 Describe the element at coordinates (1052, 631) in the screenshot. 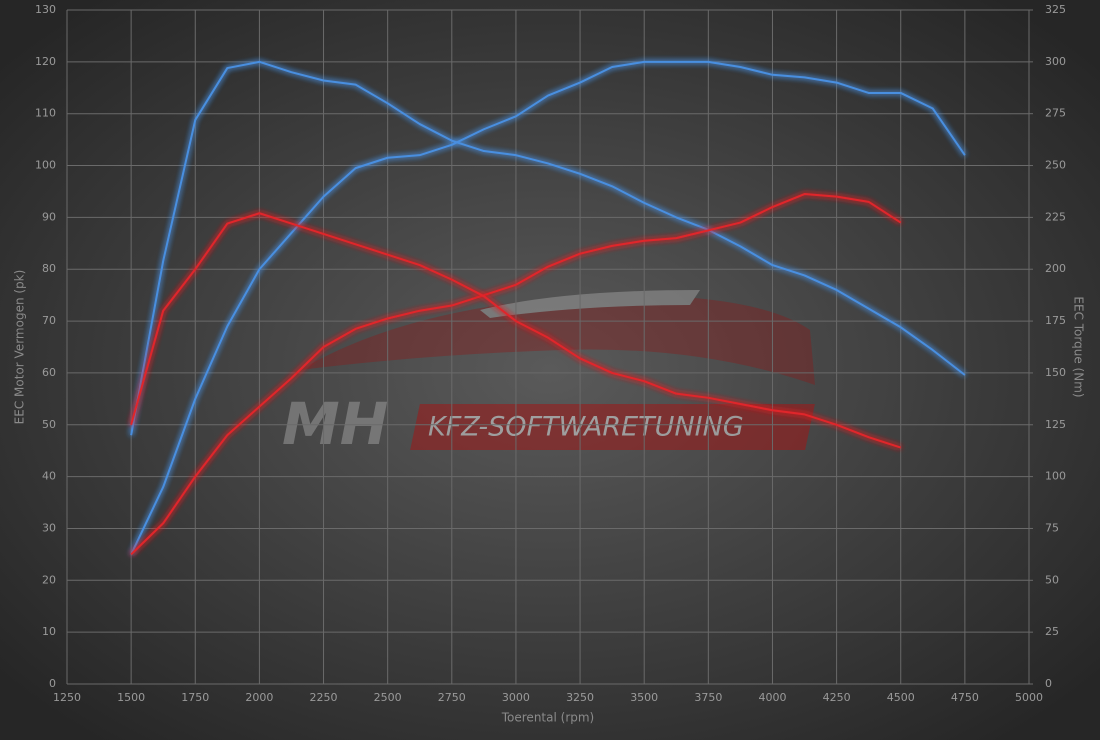

I see `y2-tick-label: 25` at that location.